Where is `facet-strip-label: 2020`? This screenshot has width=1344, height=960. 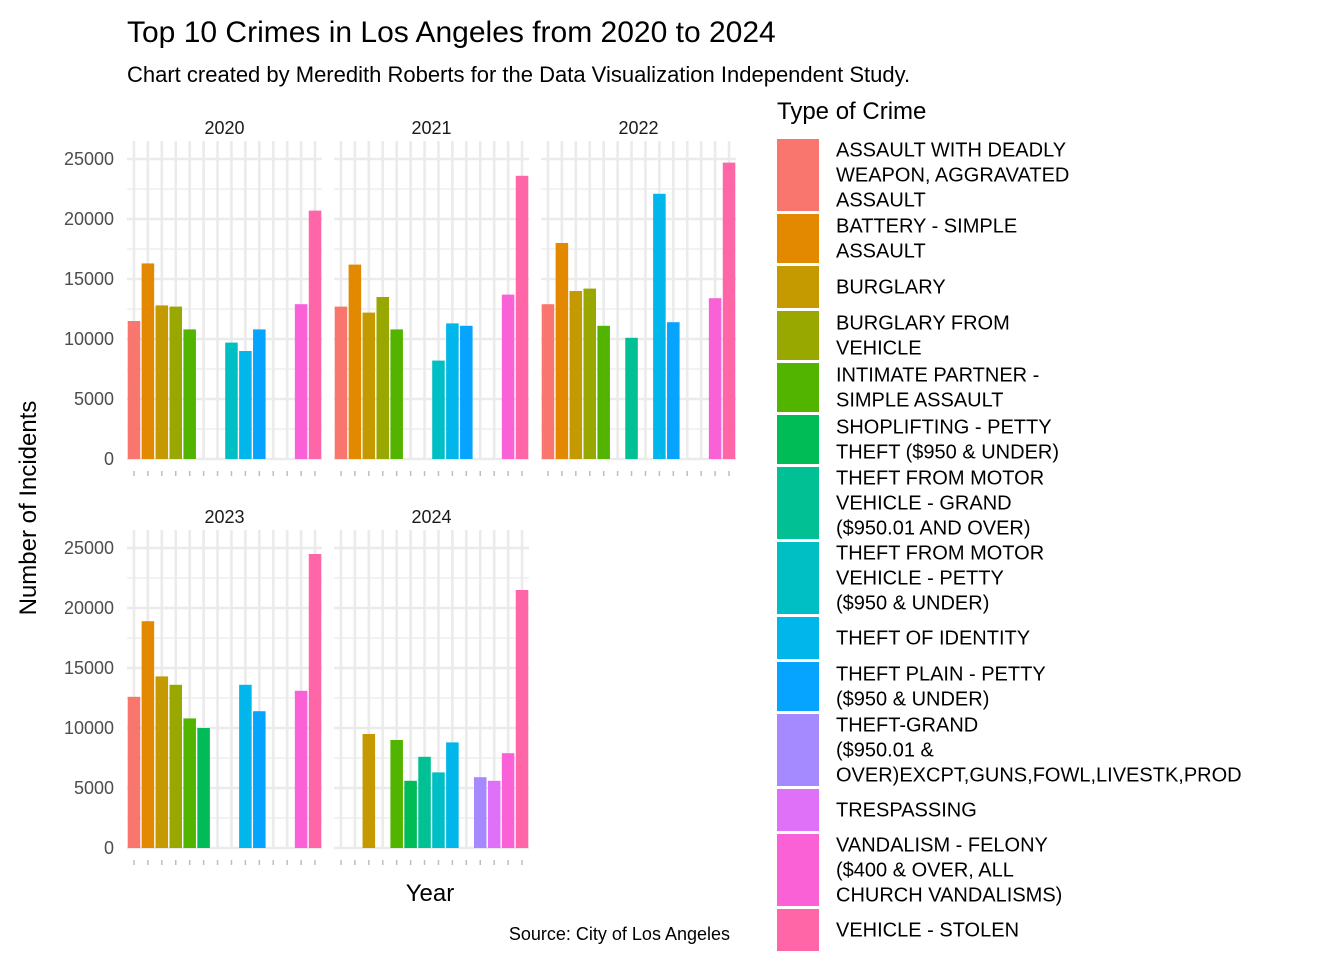 facet-strip-label: 2020 is located at coordinates (224, 128).